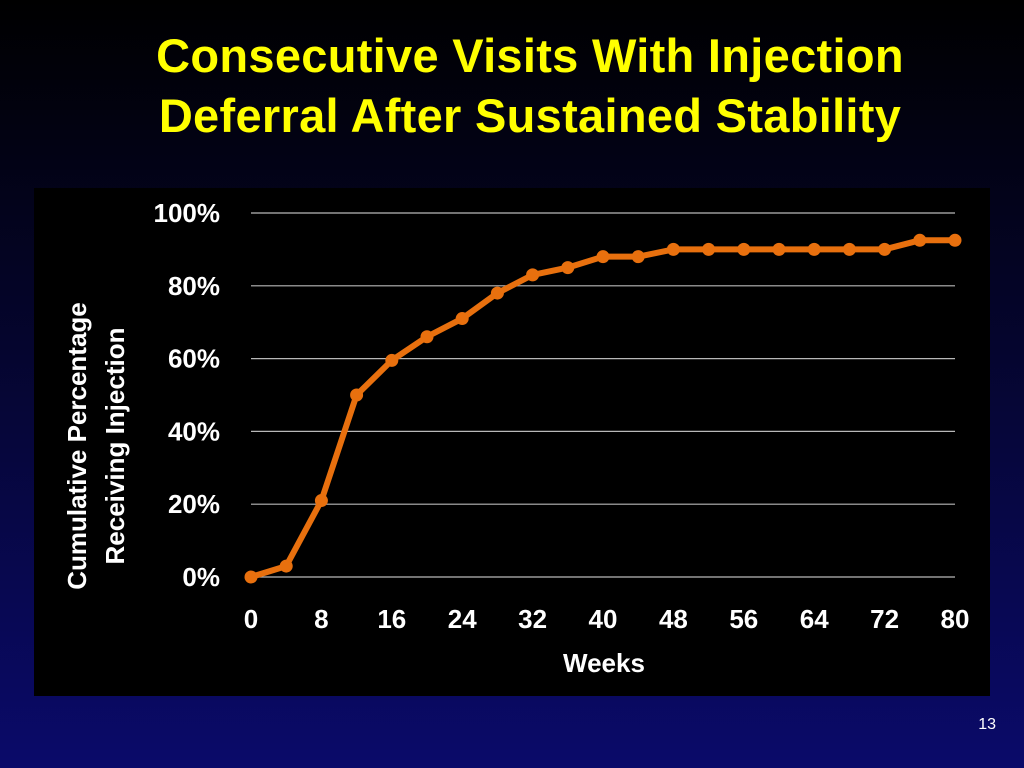  I want to click on x-tick-label: 56, so click(743, 619).